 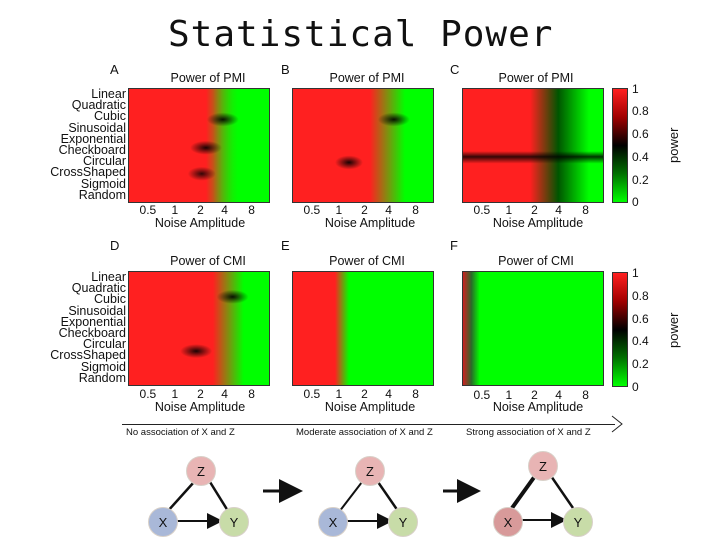 What do you see at coordinates (635, 89) in the screenshot?
I see `colorbar-tick: 1` at bounding box center [635, 89].